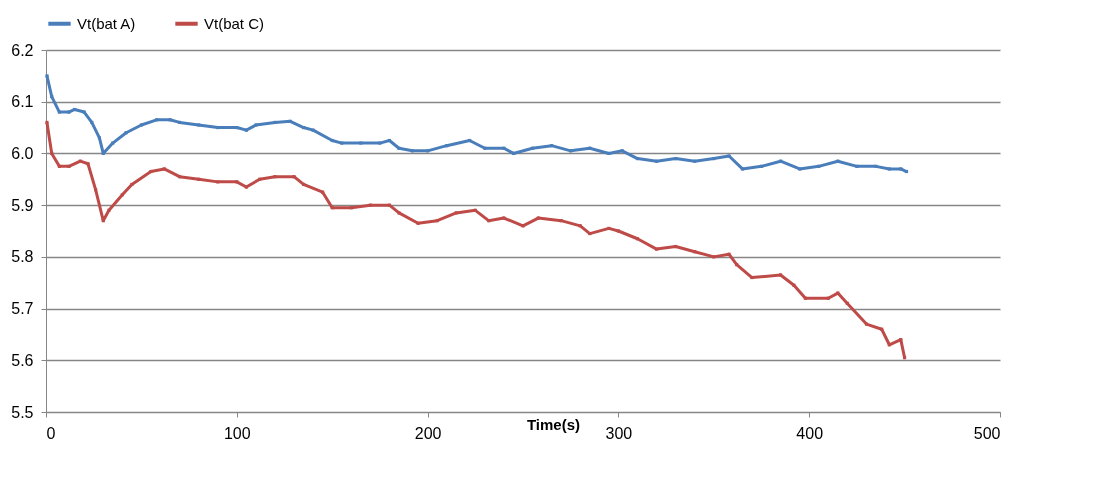  Describe the element at coordinates (22, 257) in the screenshot. I see `y-tick-label: 5.8` at that location.